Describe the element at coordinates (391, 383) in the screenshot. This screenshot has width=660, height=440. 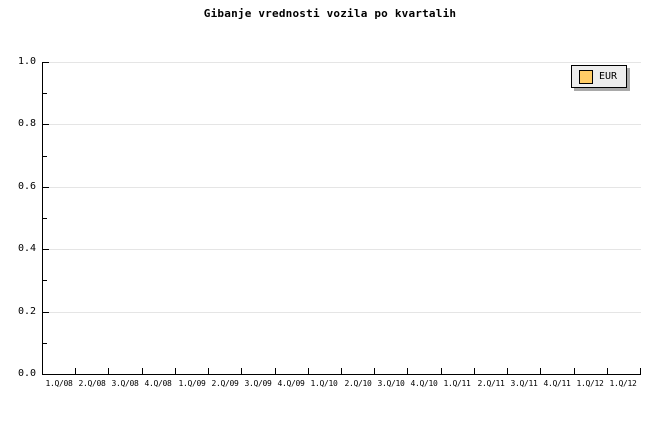
I see `x-axis-label: 3.Q/10` at that location.